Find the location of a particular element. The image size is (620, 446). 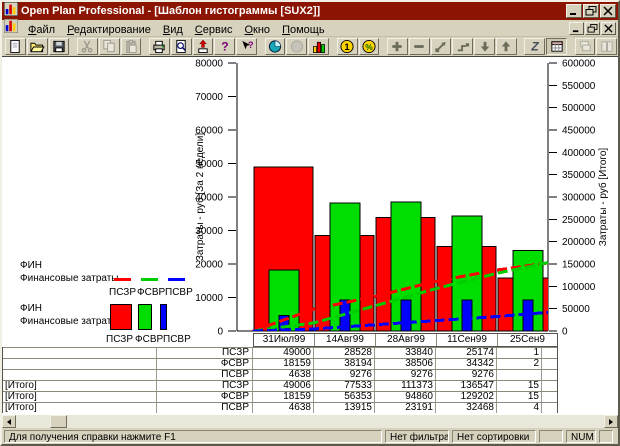

cumulative-line-ФСВР [Итого] is located at coordinates (400, 296).